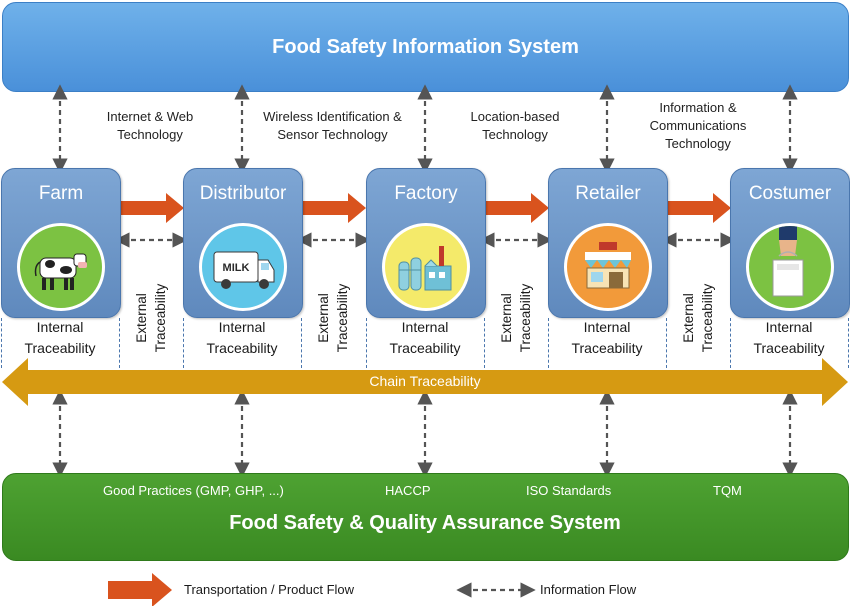 The height and width of the screenshot is (606, 850). I want to click on stage-card-factory: Factory, so click(426, 243).